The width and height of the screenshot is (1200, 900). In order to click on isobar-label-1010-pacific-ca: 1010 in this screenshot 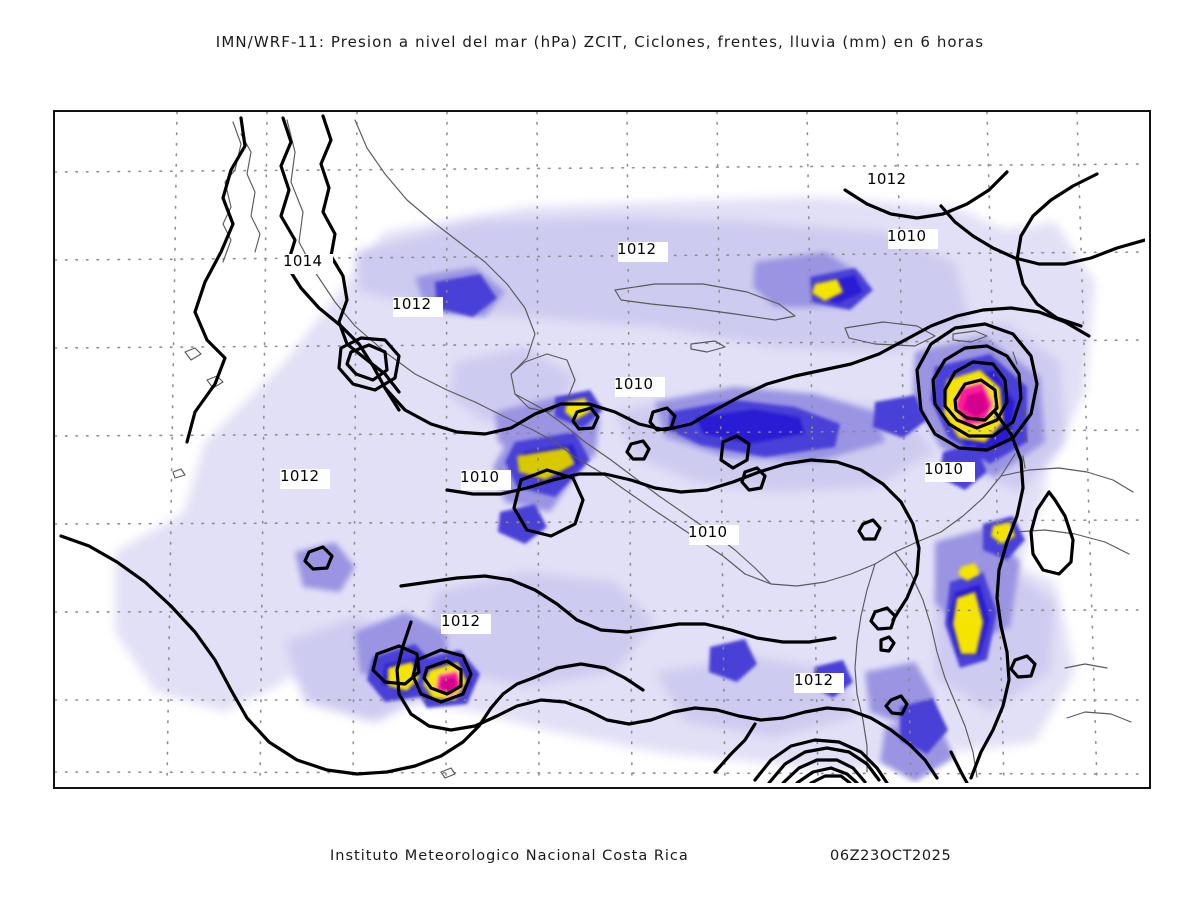, I will do `click(480, 477)`.